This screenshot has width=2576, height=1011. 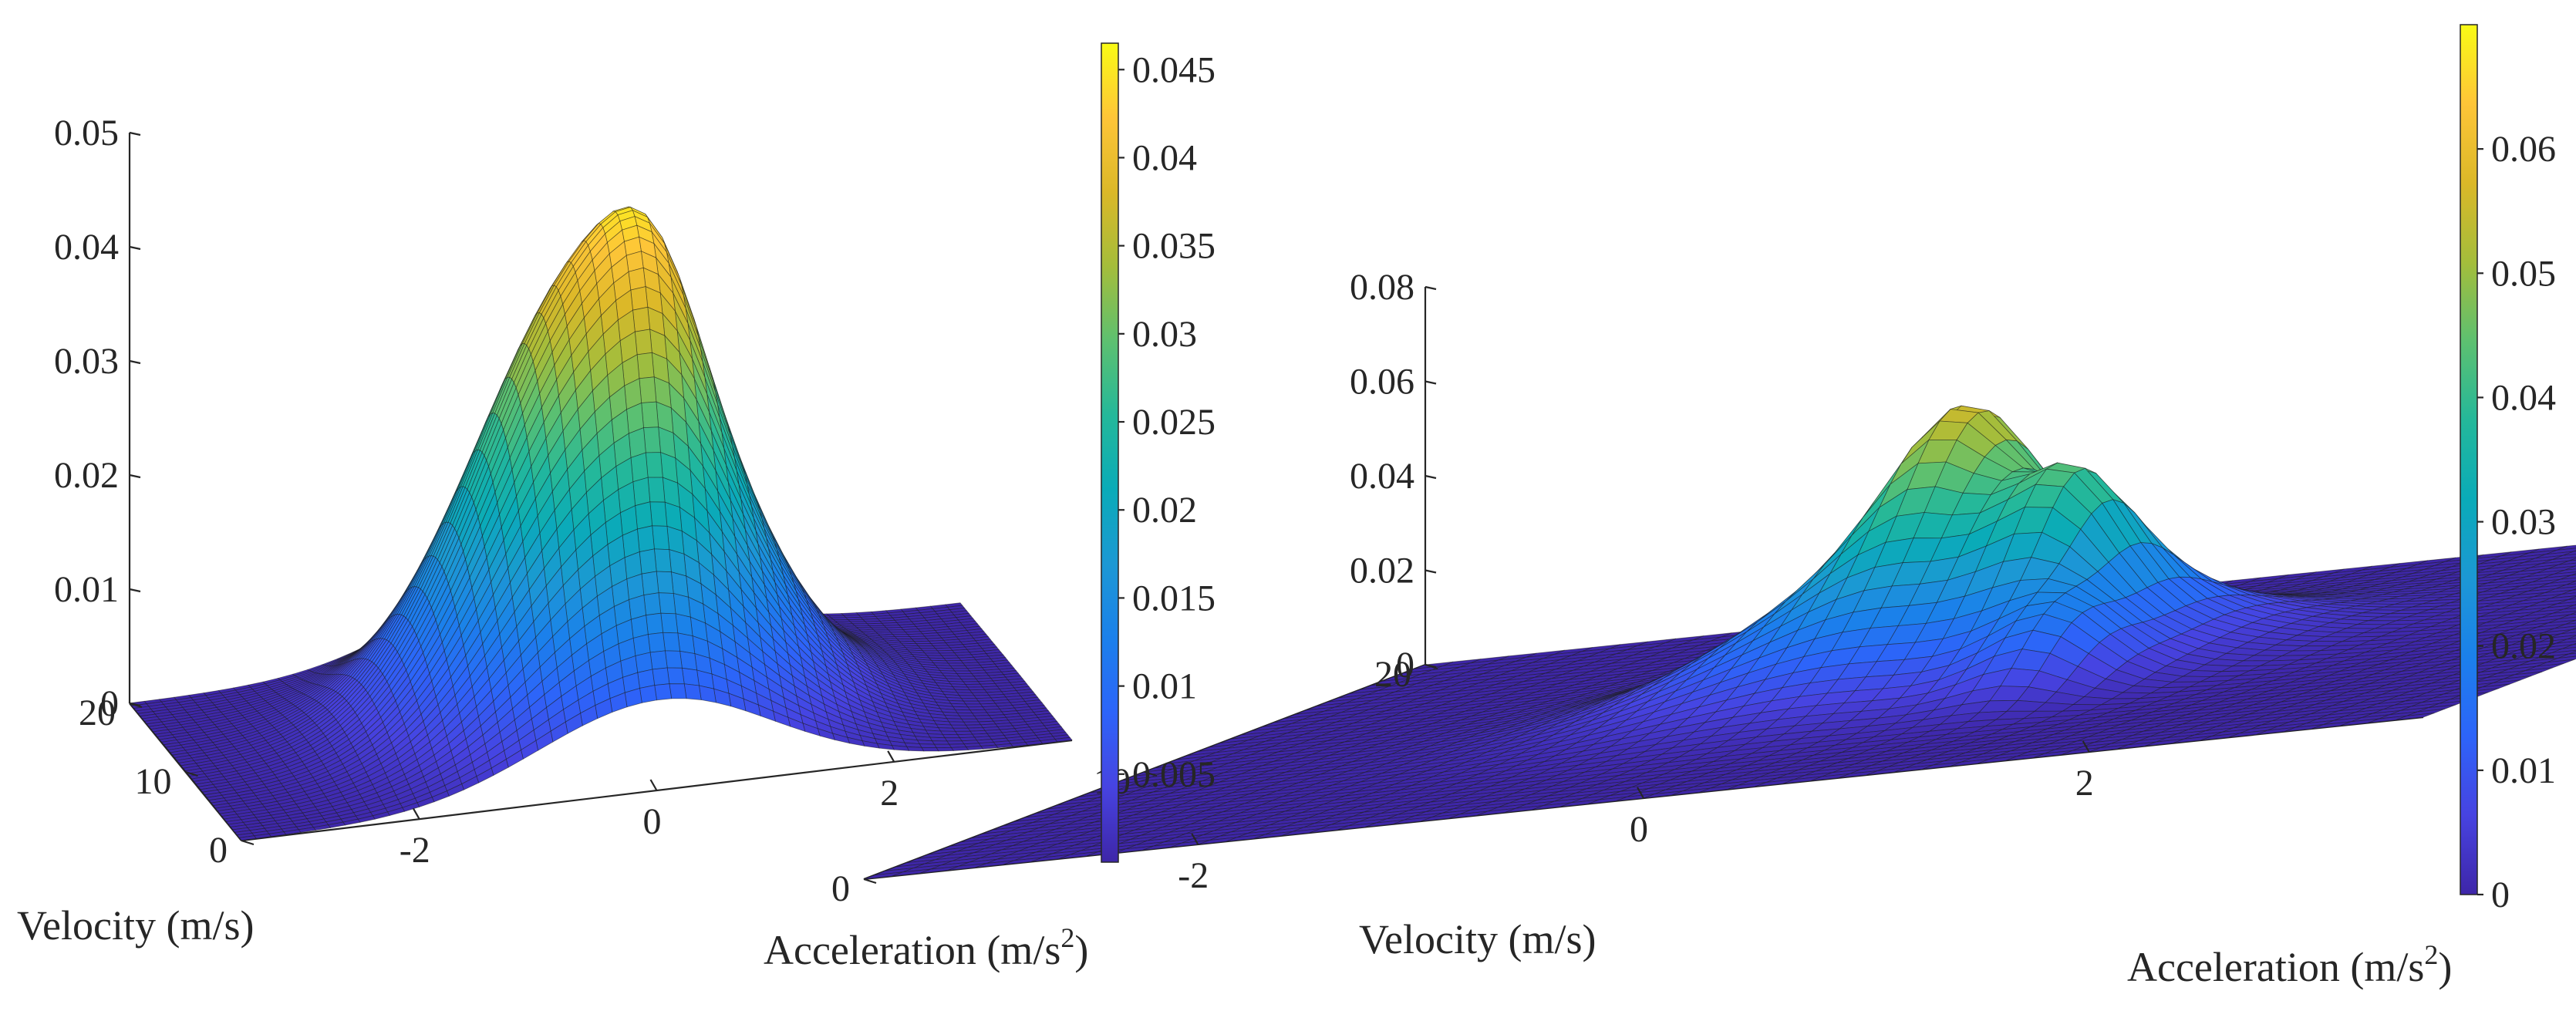 I want to click on left-z-tick-labels: 00.010.020.030.040.05, so click(x=97, y=418).